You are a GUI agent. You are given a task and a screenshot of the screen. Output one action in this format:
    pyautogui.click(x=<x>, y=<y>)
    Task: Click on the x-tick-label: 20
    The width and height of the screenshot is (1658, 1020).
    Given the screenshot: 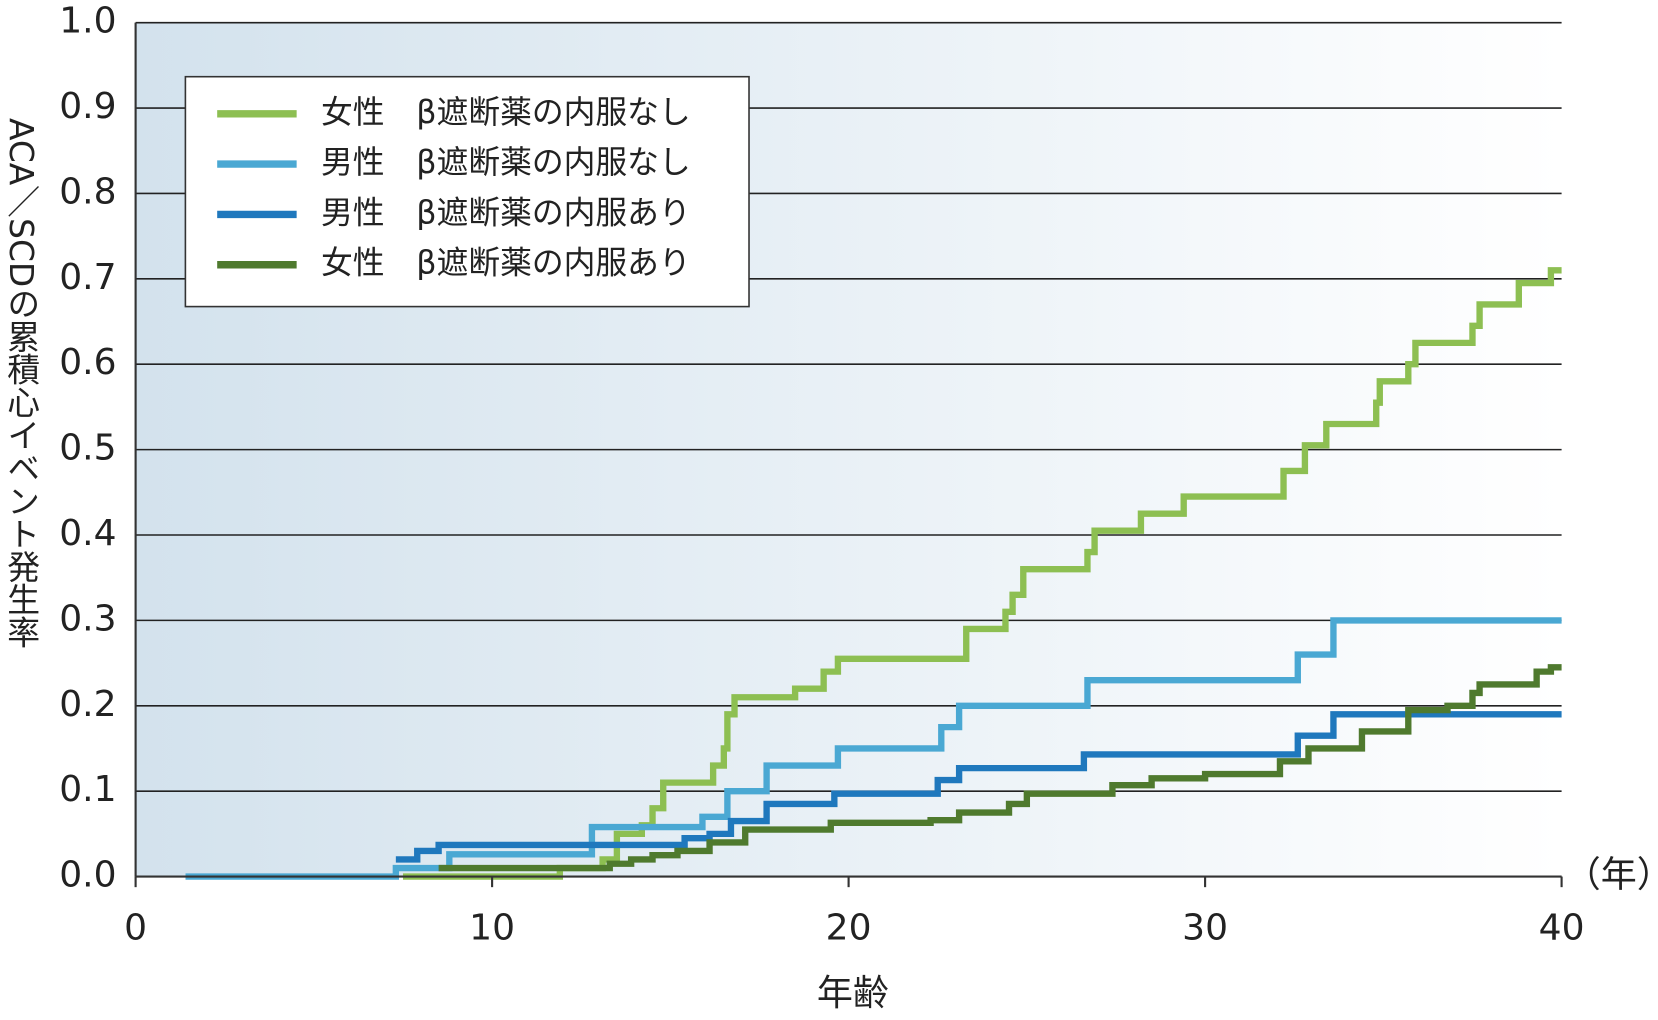 What is the action you would take?
    pyautogui.click(x=849, y=928)
    